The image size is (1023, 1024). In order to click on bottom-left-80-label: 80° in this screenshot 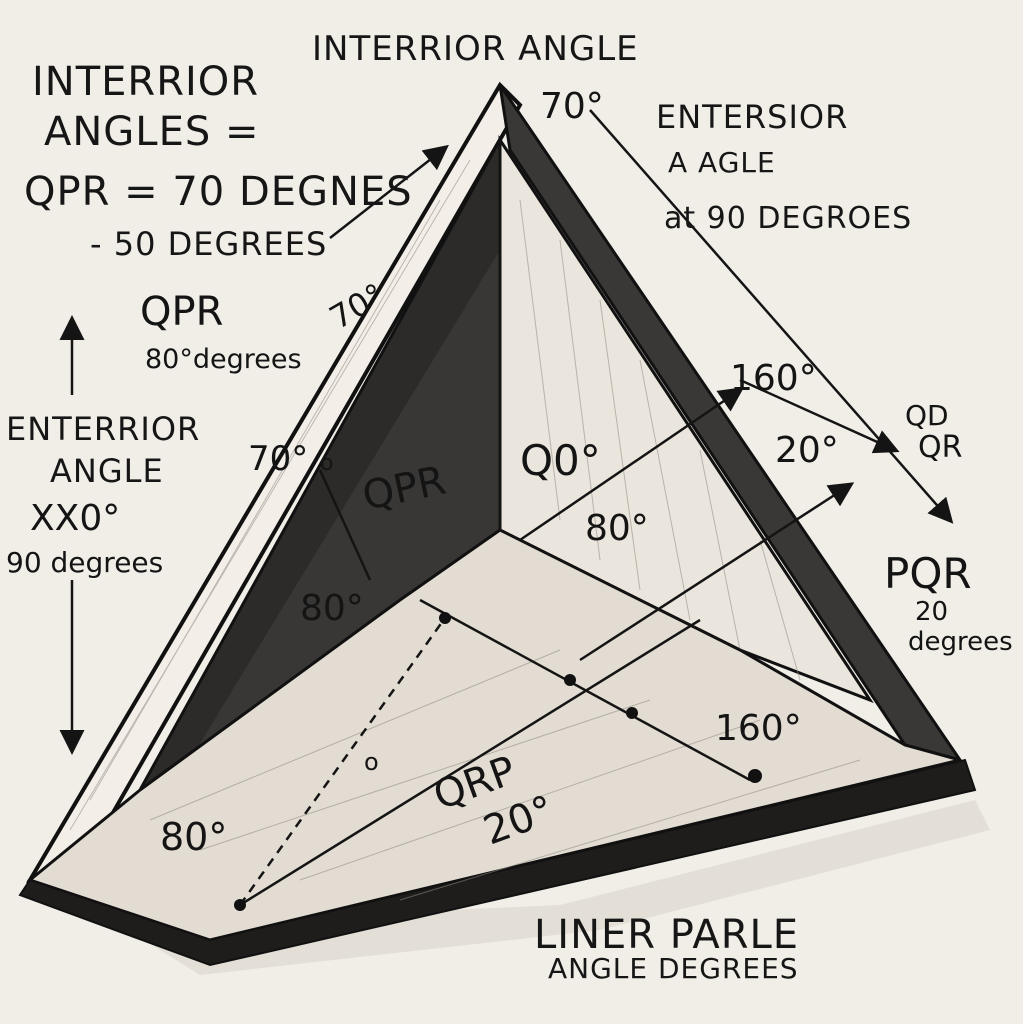, I will do `click(193, 837)`.